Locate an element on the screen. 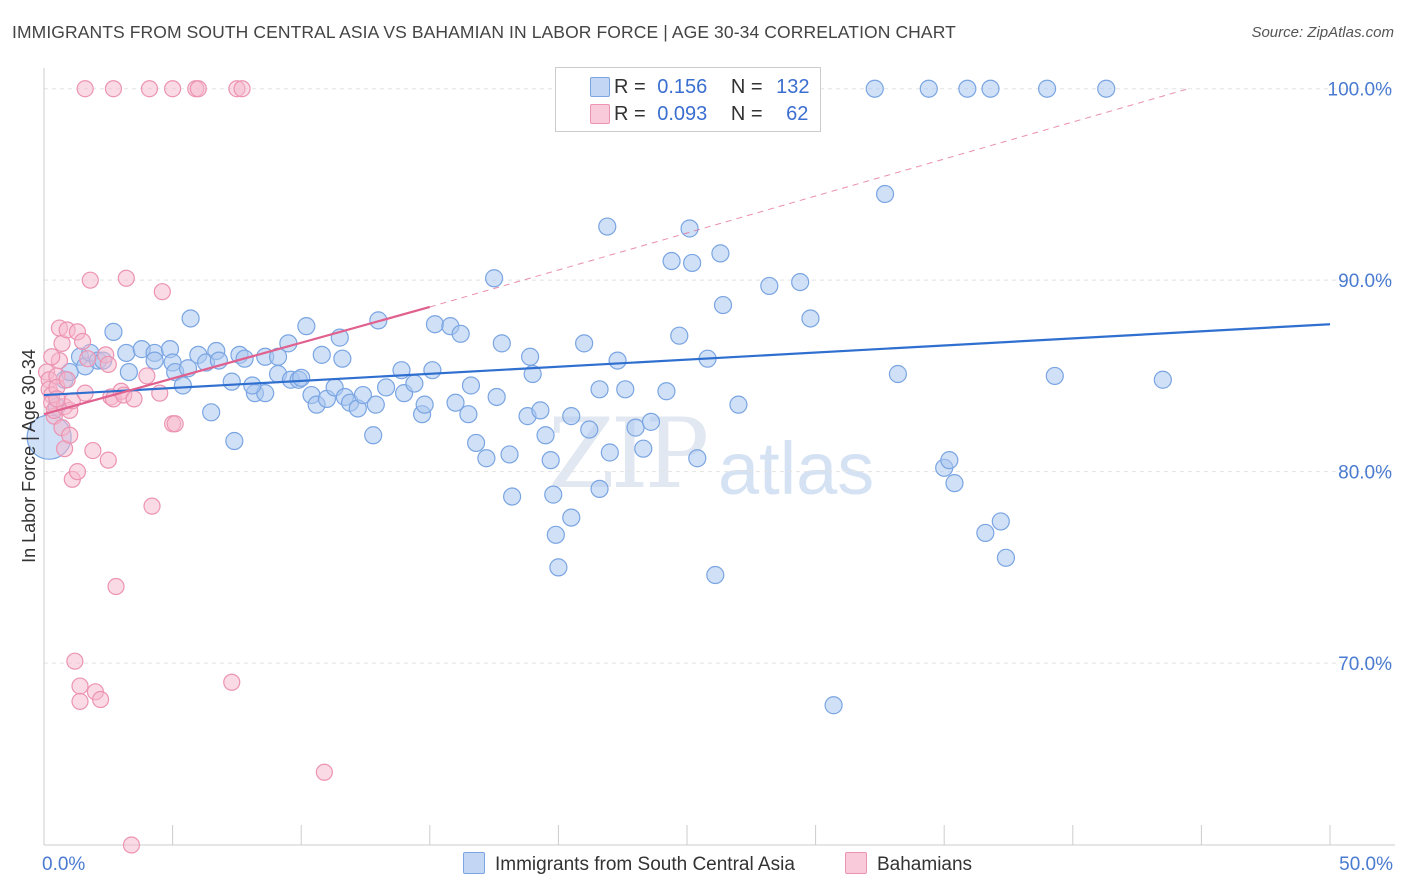  legend-n-value: 62 is located at coordinates (797, 114).